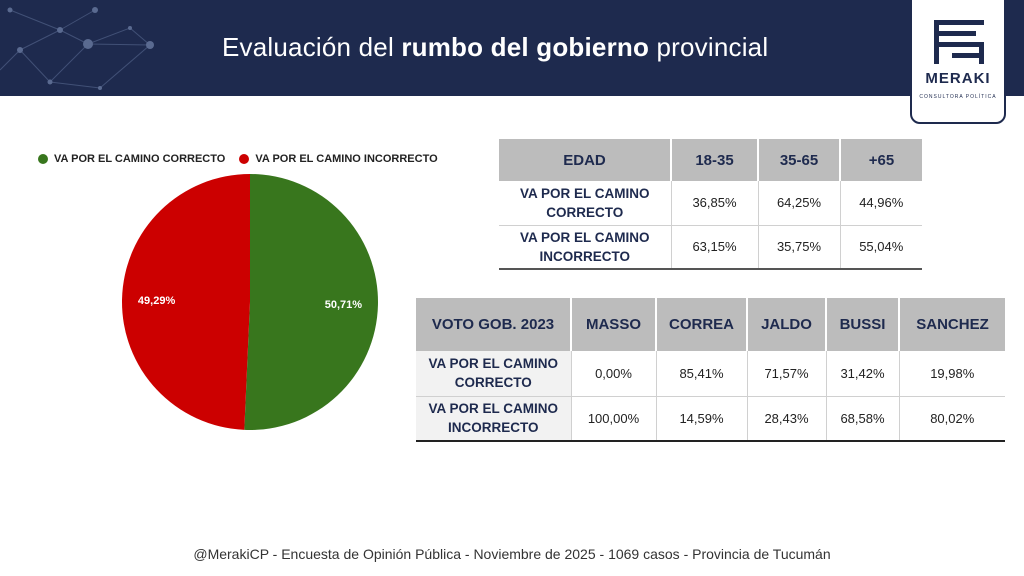 The image size is (1024, 576). Describe the element at coordinates (715, 160) in the screenshot. I see `col-header-18-35: 18-35` at that location.